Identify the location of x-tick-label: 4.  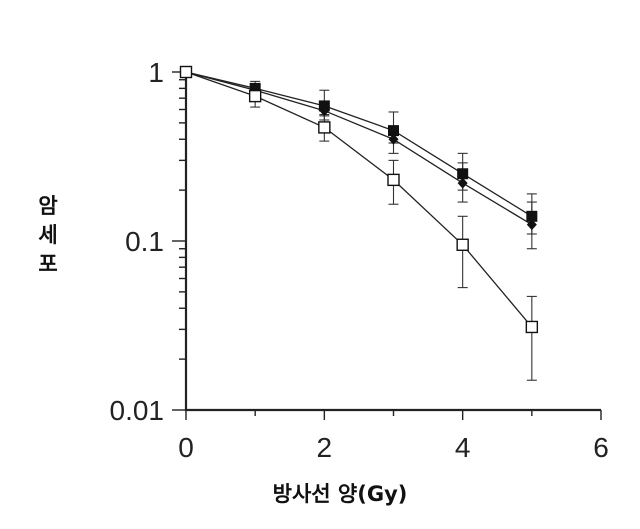
(463, 447).